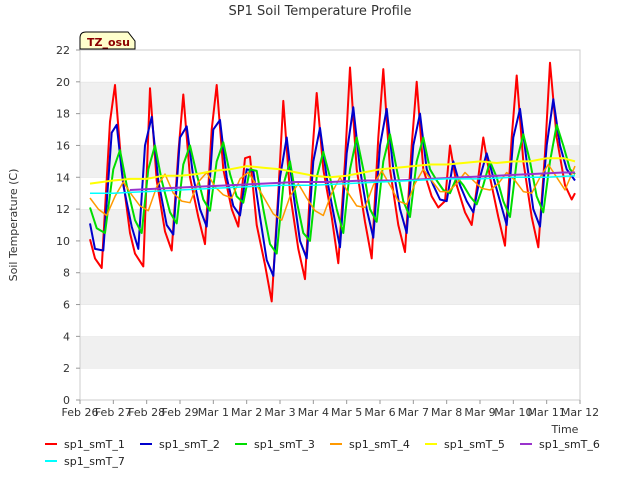  I want to click on y-tick-label: 18, so click(63, 114).